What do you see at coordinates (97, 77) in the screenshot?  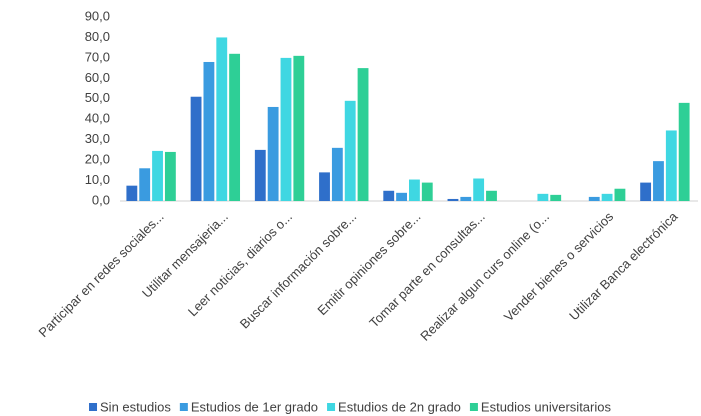 I see `y-tick-label: 60,0` at bounding box center [97, 77].